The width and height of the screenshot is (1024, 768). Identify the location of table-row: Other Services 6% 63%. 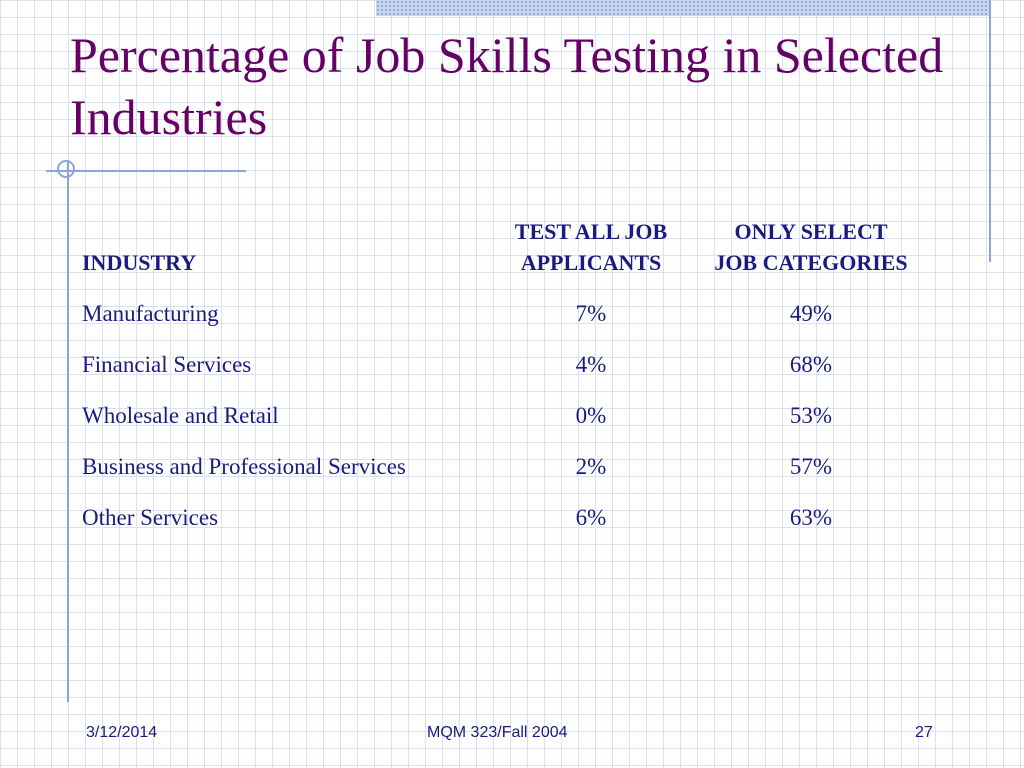
(503, 517).